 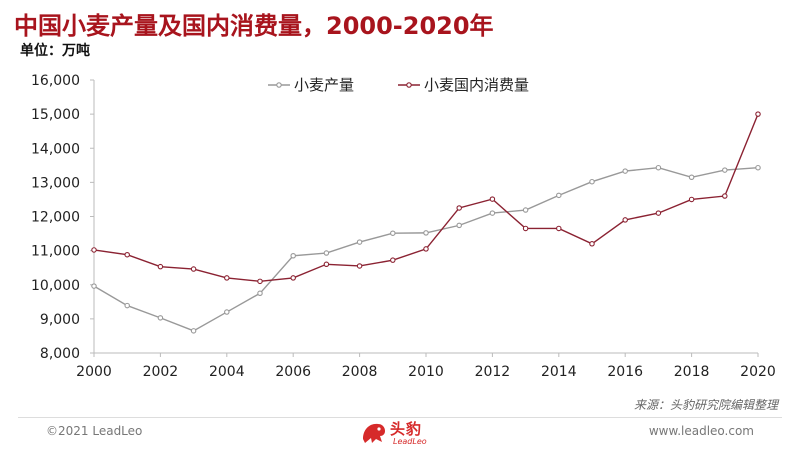 What do you see at coordinates (400, 417) in the screenshot?
I see `footer-divider` at bounding box center [400, 417].